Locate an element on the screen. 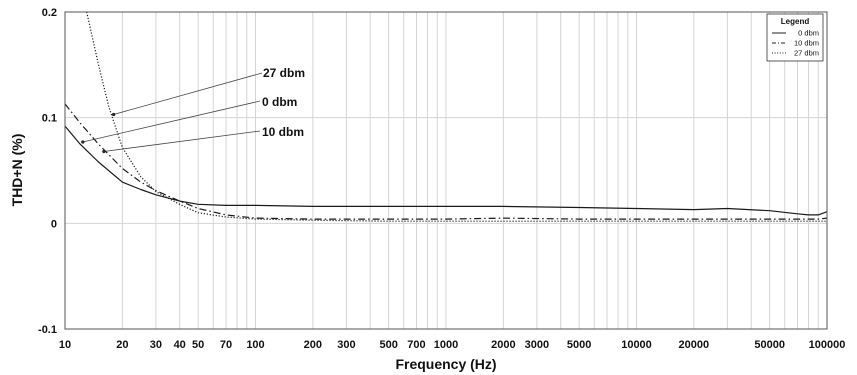  legend-label-2: 27 dbm is located at coordinates (806, 53).